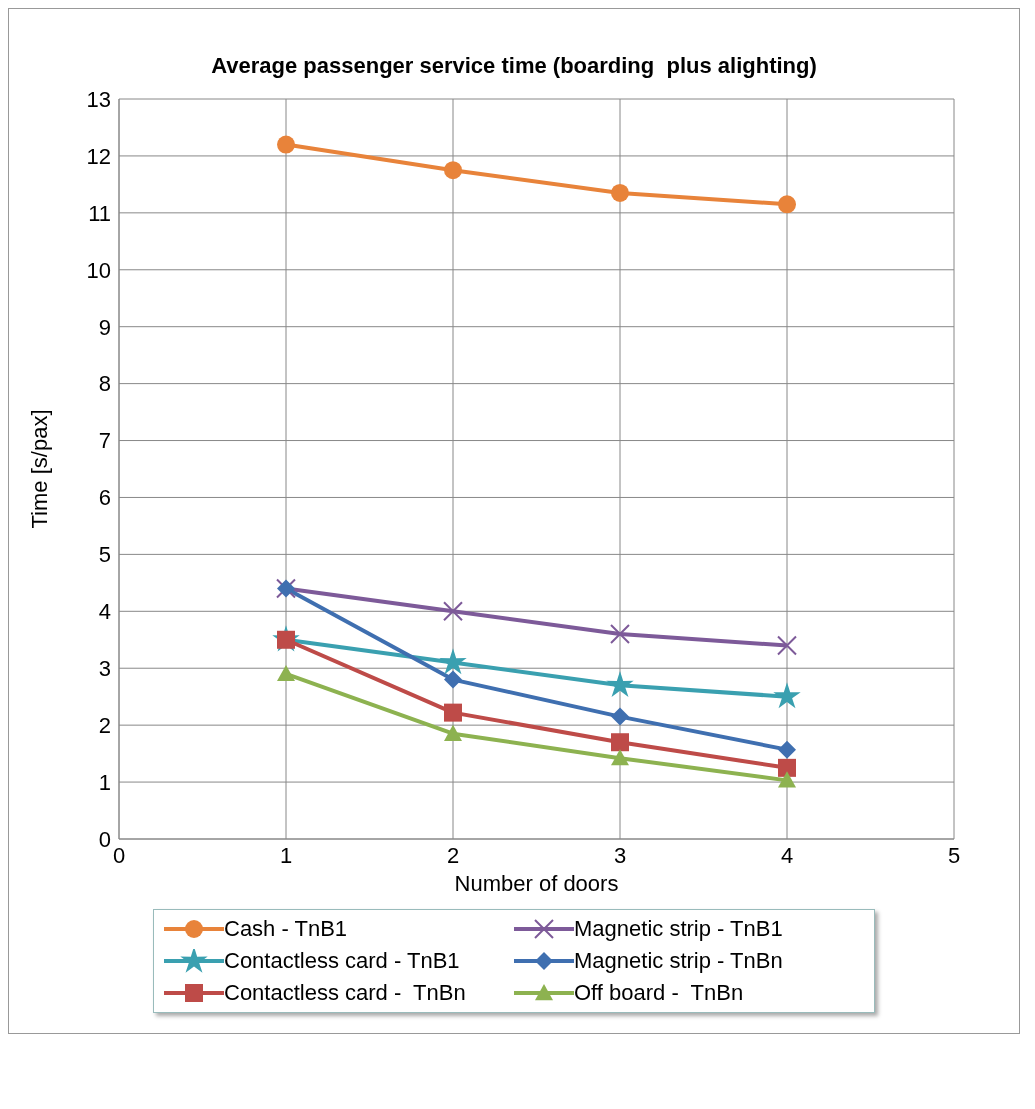  Describe the element at coordinates (286, 929) in the screenshot. I see `legend-label: Cash - TnB1` at that location.